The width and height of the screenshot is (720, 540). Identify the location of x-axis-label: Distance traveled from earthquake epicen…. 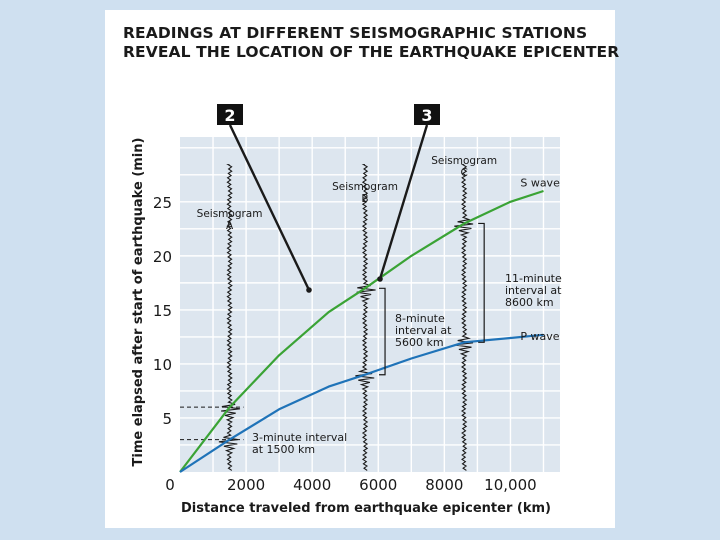
(366, 508).